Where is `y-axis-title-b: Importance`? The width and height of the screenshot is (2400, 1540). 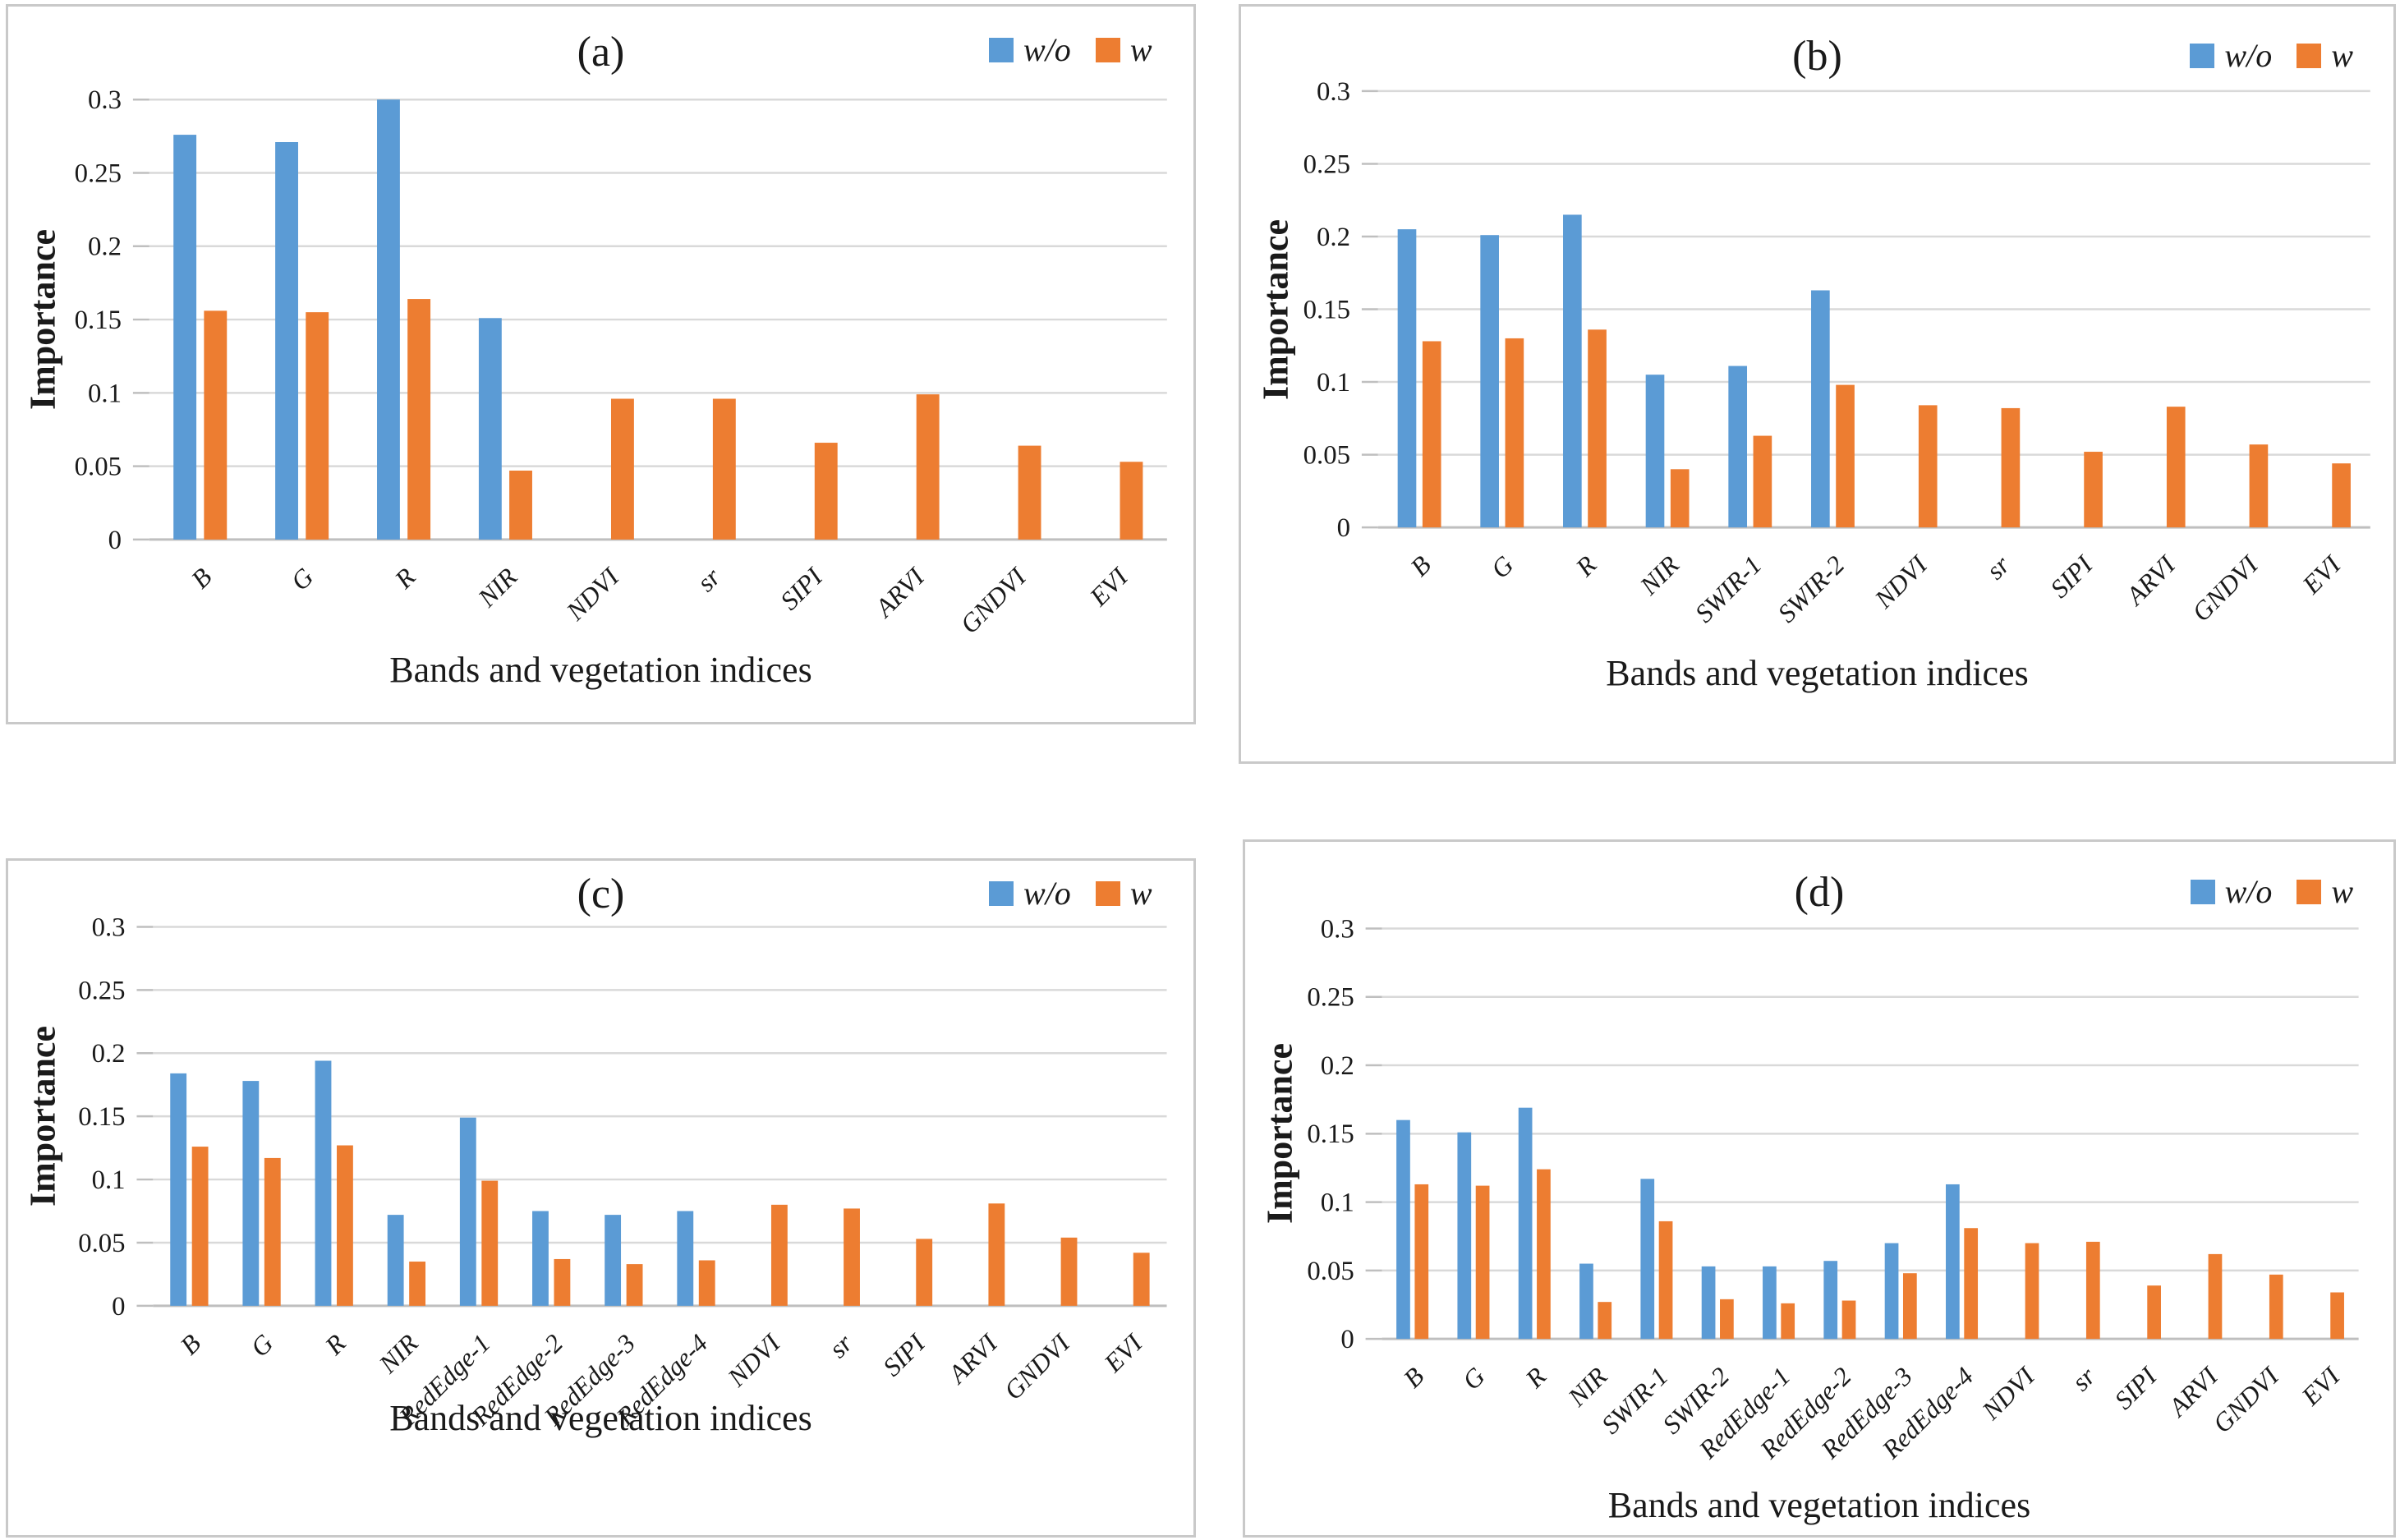
y-axis-title-b: Importance is located at coordinates (1275, 309).